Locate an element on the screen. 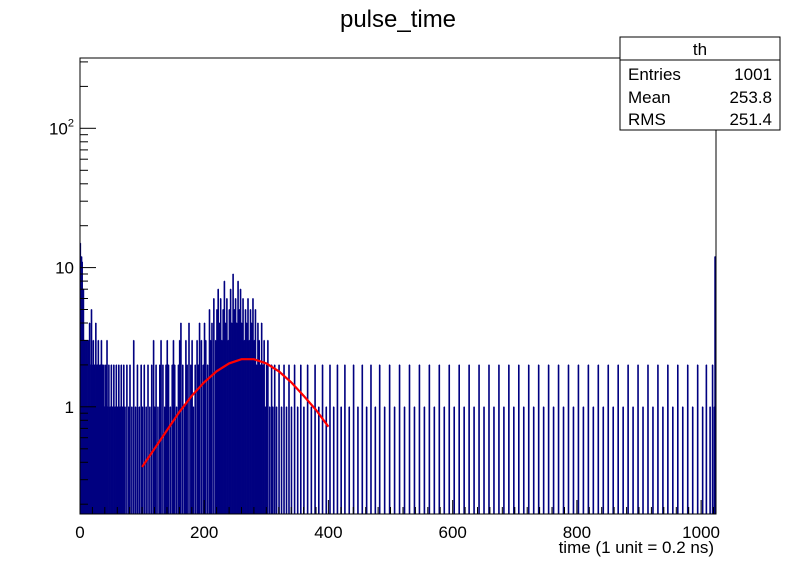 Image resolution: width=796 pixels, height=572 pixels. stats-mean-label: Mean is located at coordinates (649, 97).